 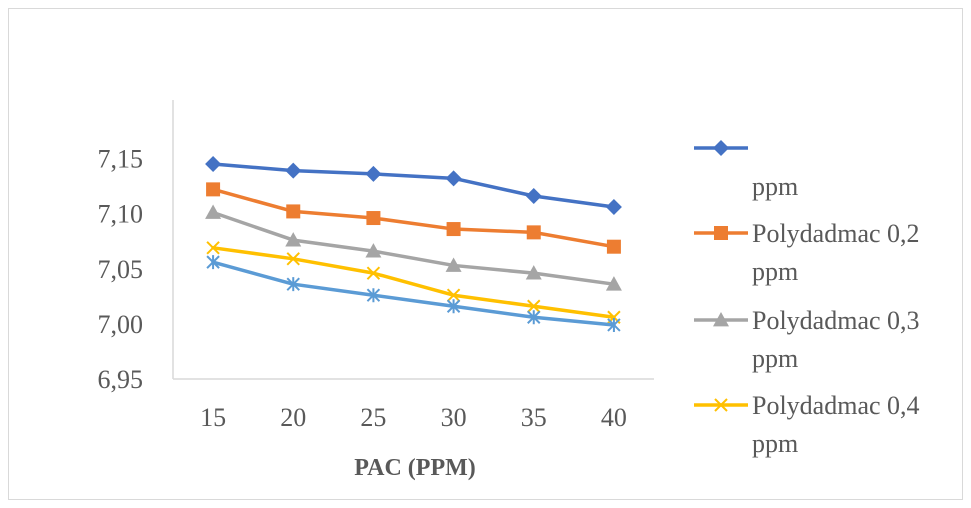 What do you see at coordinates (373, 417) in the screenshot?
I see `x-tick-label: 25` at bounding box center [373, 417].